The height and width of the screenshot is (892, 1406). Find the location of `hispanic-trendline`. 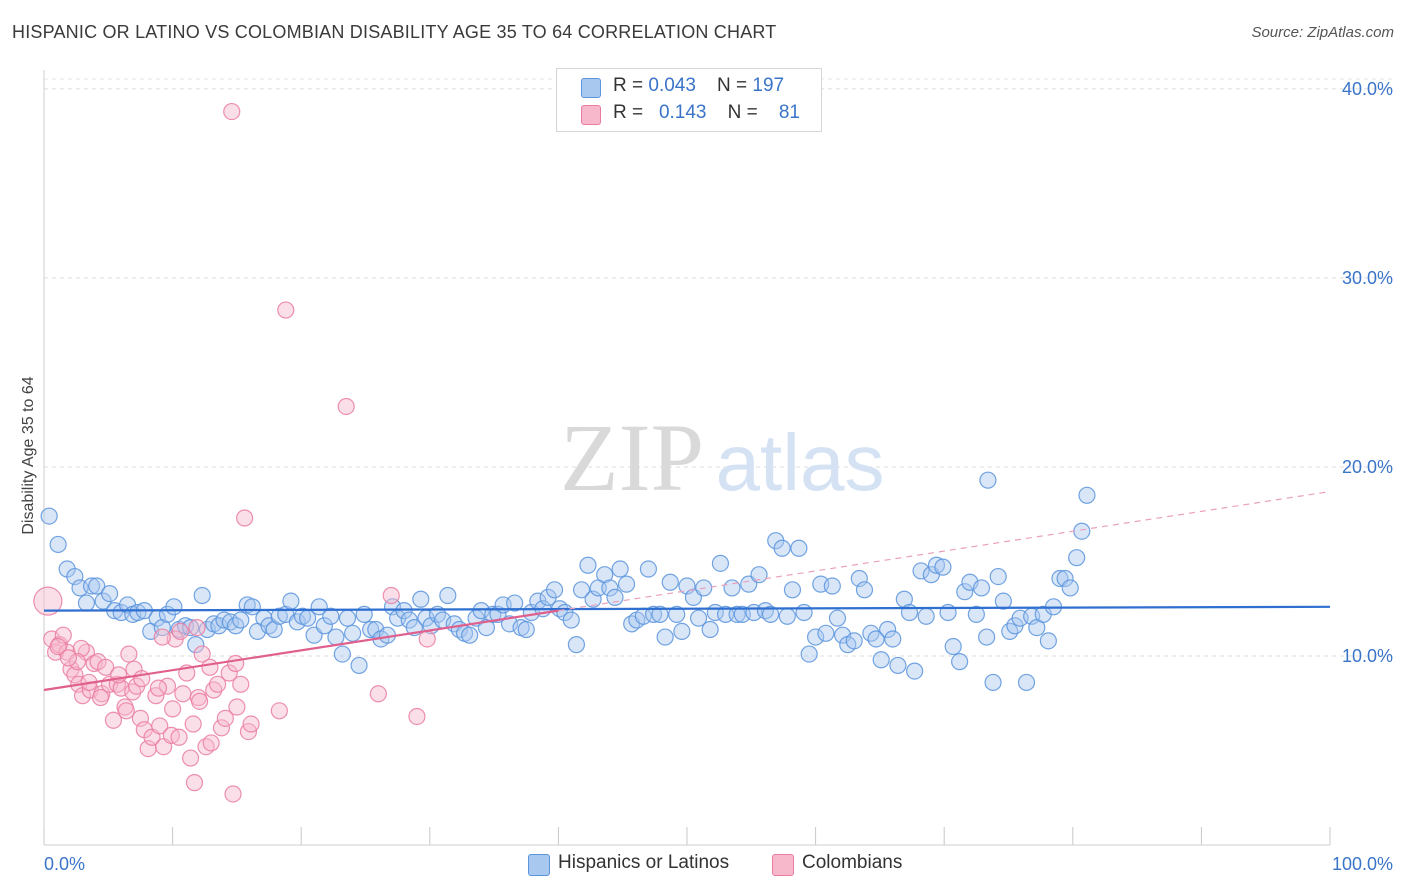

hispanic-trendline is located at coordinates (687, 608).